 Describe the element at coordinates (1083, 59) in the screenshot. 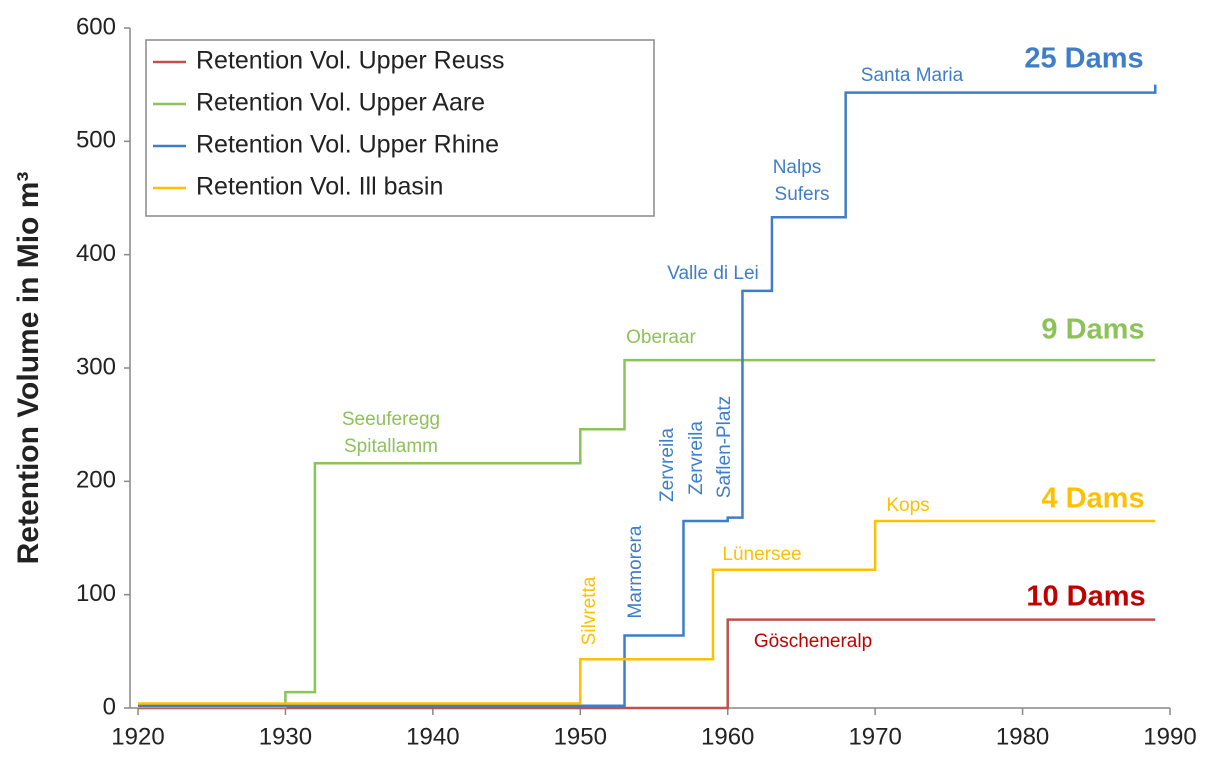

I see `annotation: 25 Dams` at that location.